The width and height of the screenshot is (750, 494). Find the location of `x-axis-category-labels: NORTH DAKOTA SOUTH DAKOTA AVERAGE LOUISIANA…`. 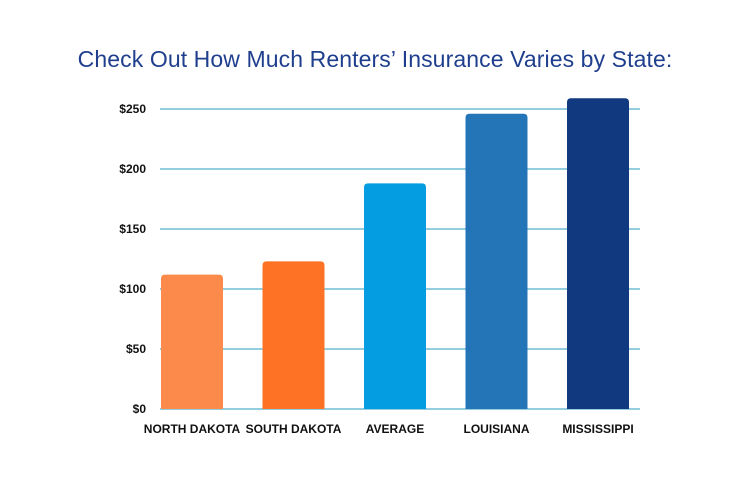

x-axis-category-labels: NORTH DAKOTA SOUTH DAKOTA AVERAGE LOUISIANA… is located at coordinates (389, 429).